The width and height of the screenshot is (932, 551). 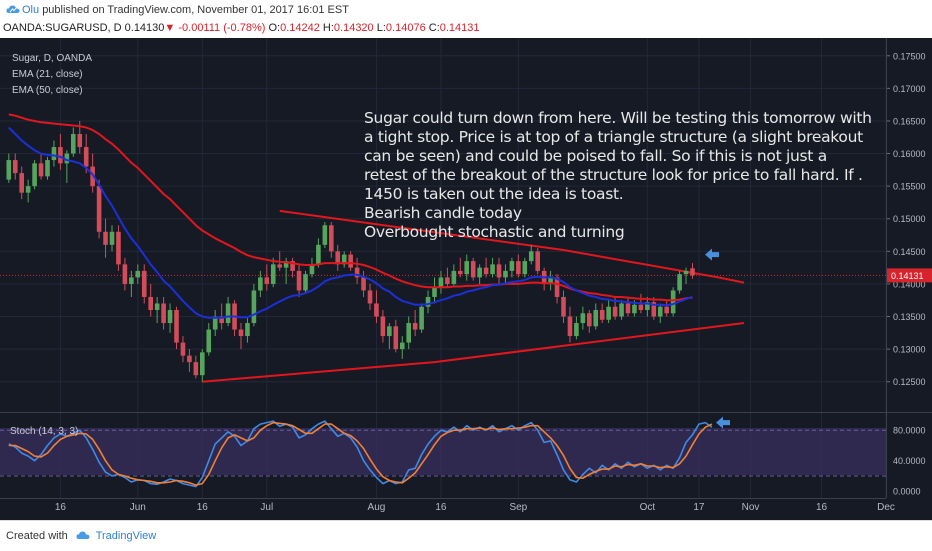 I want to click on stoch-tick-label: 0.0000, so click(x=907, y=492).